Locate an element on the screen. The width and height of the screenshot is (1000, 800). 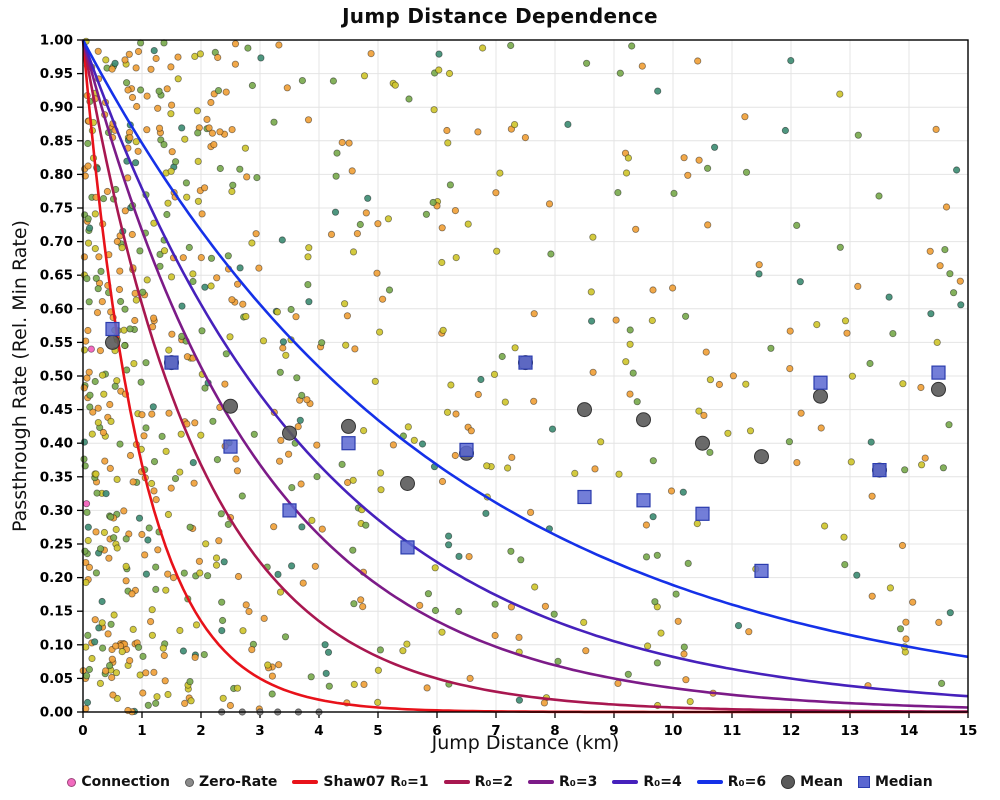
legend-item-connection: Connection is located at coordinates (118, 782).